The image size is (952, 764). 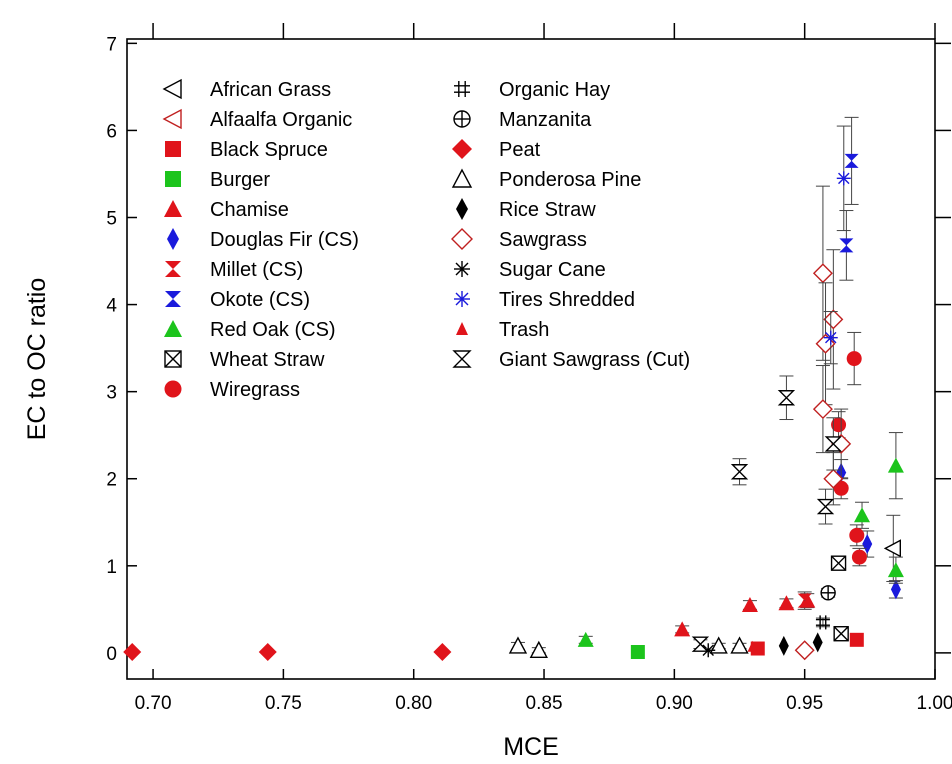 I want to click on legend-item-peat: Peat, so click(x=496, y=150).